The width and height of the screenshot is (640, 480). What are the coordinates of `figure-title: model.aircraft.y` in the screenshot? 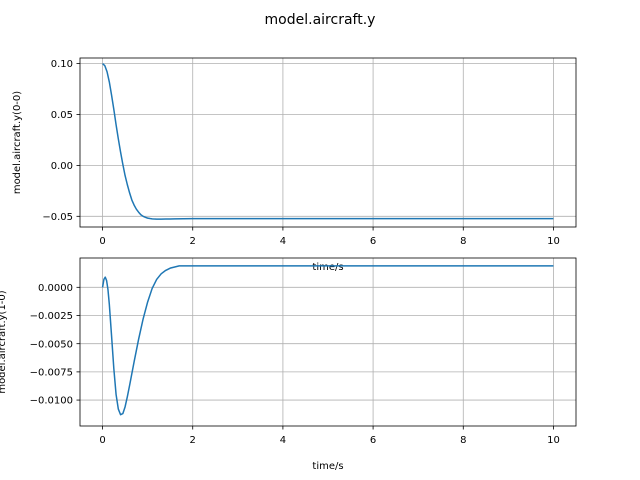 It's located at (320, 20).